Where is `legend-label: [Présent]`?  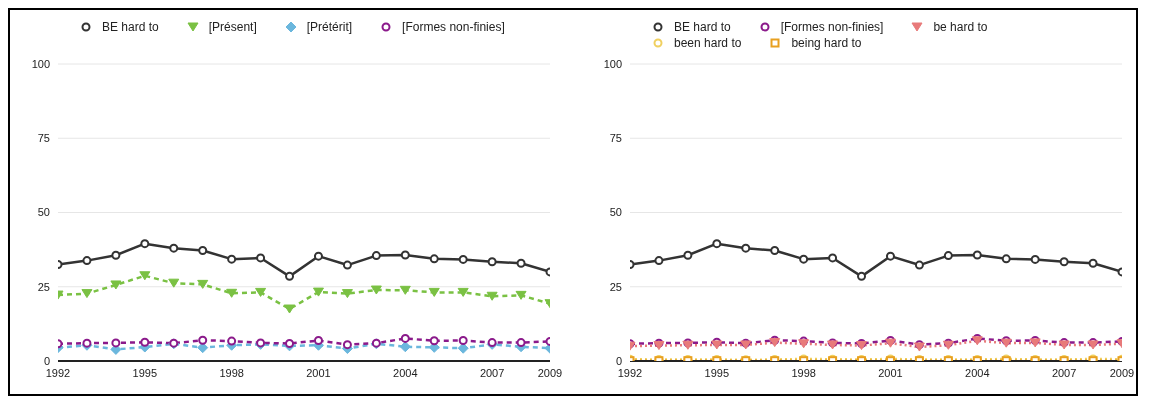 legend-label: [Présent] is located at coordinates (232, 27).